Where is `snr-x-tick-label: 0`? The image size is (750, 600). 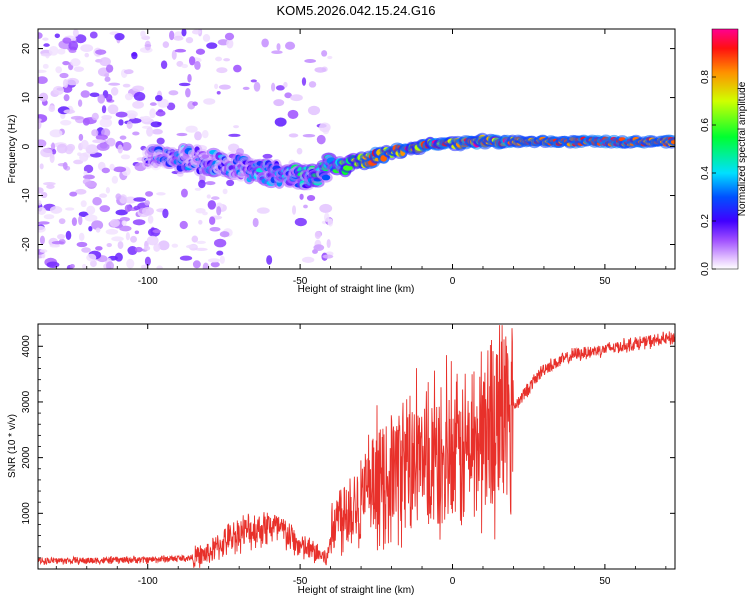 snr-x-tick-label: 0 is located at coordinates (453, 581).